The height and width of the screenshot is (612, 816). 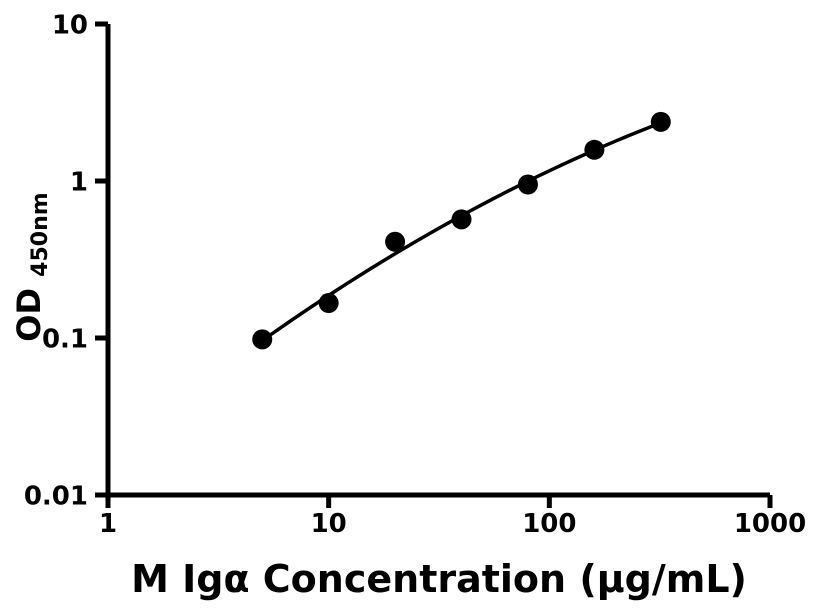 I want to click on y-axis-title-main: OD, so click(x=29, y=315).